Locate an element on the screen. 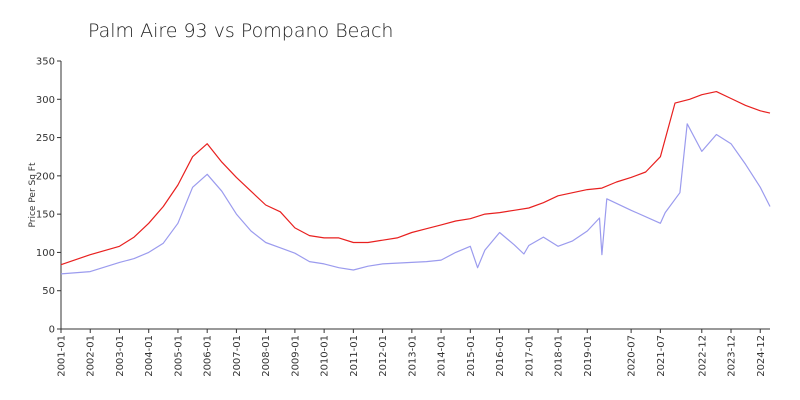  y-tick-label: 200 is located at coordinates (45, 176).